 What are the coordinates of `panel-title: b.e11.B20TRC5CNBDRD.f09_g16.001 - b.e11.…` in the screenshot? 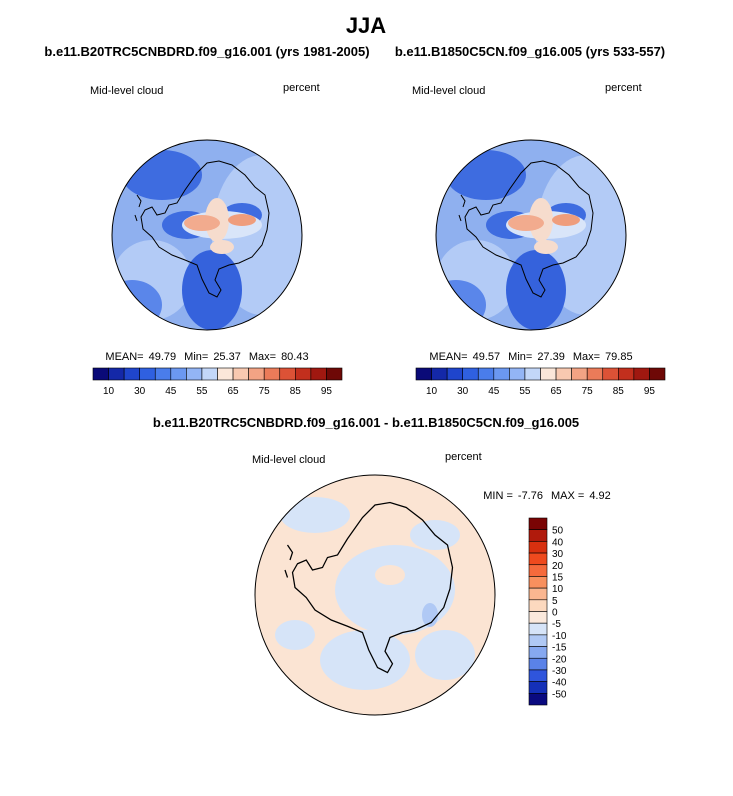 It's located at (366, 422).